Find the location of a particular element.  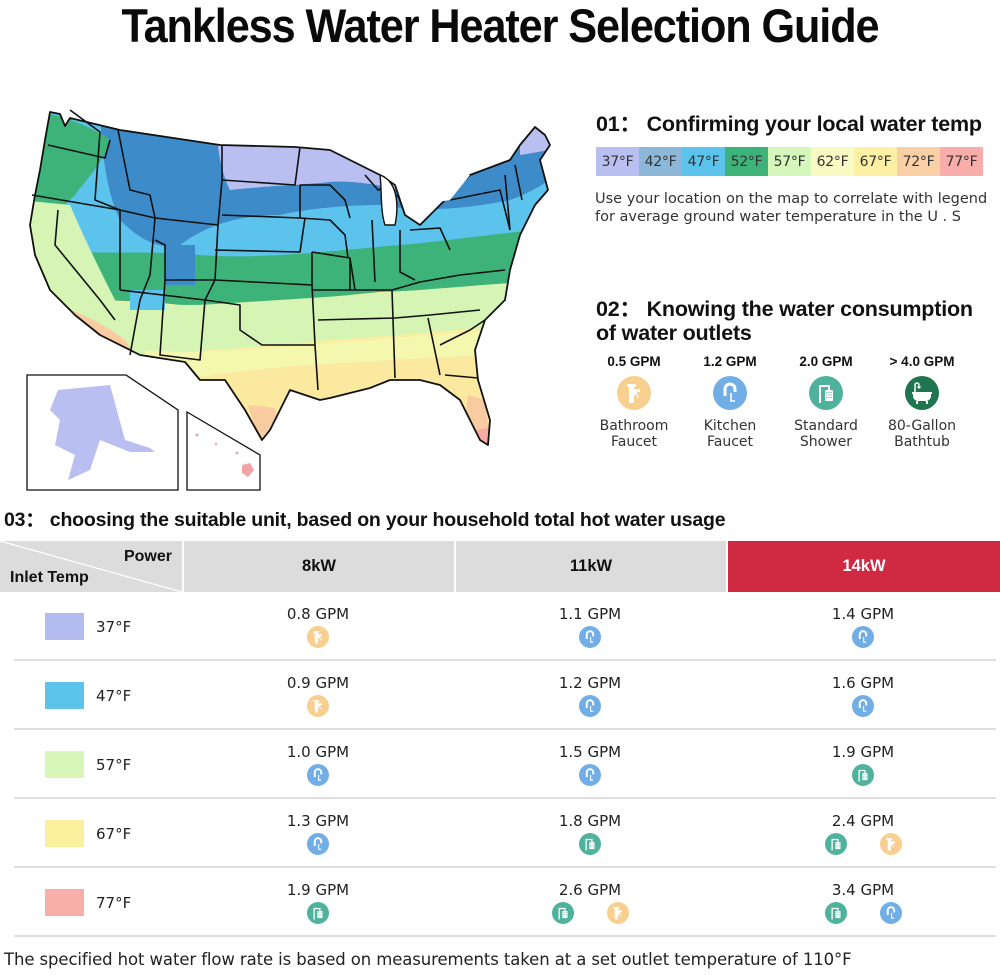

outlet-bathtub: > 4.0 GPM 80-Gallon Bathtub is located at coordinates (922, 401).